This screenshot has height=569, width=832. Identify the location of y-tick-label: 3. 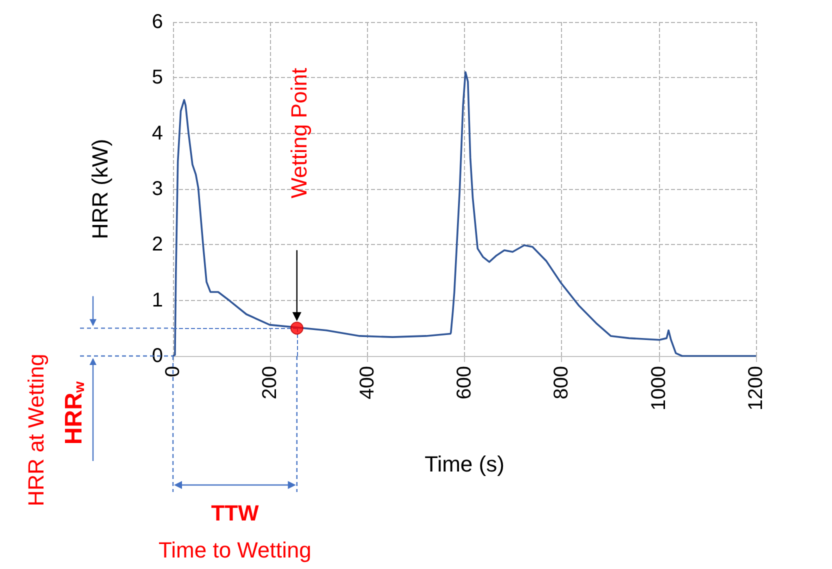
(157, 189).